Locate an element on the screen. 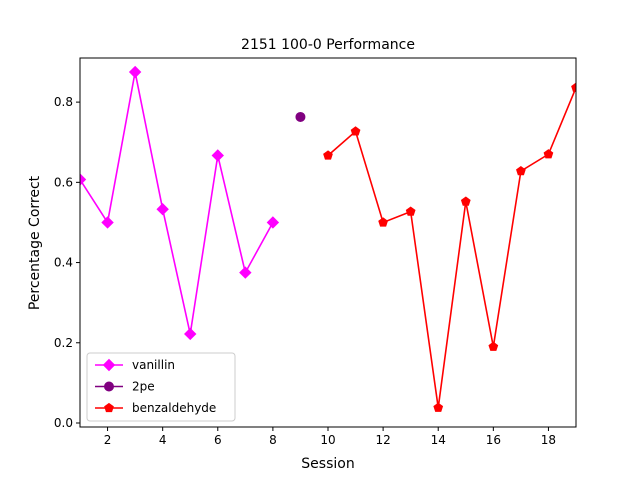  y-axis: 0.0 0.2 0.4 0.6 0.8 is located at coordinates (67, 262).